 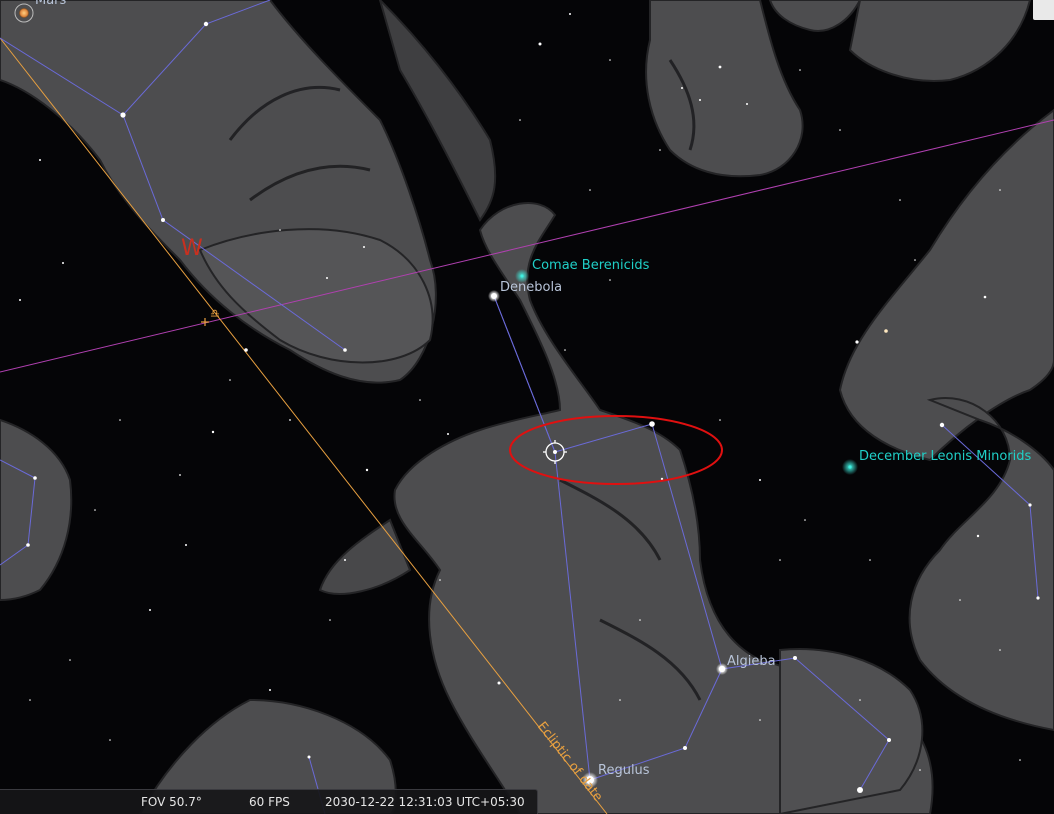 What do you see at coordinates (1043, 10) in the screenshot?
I see `corner-panel-toggle` at bounding box center [1043, 10].